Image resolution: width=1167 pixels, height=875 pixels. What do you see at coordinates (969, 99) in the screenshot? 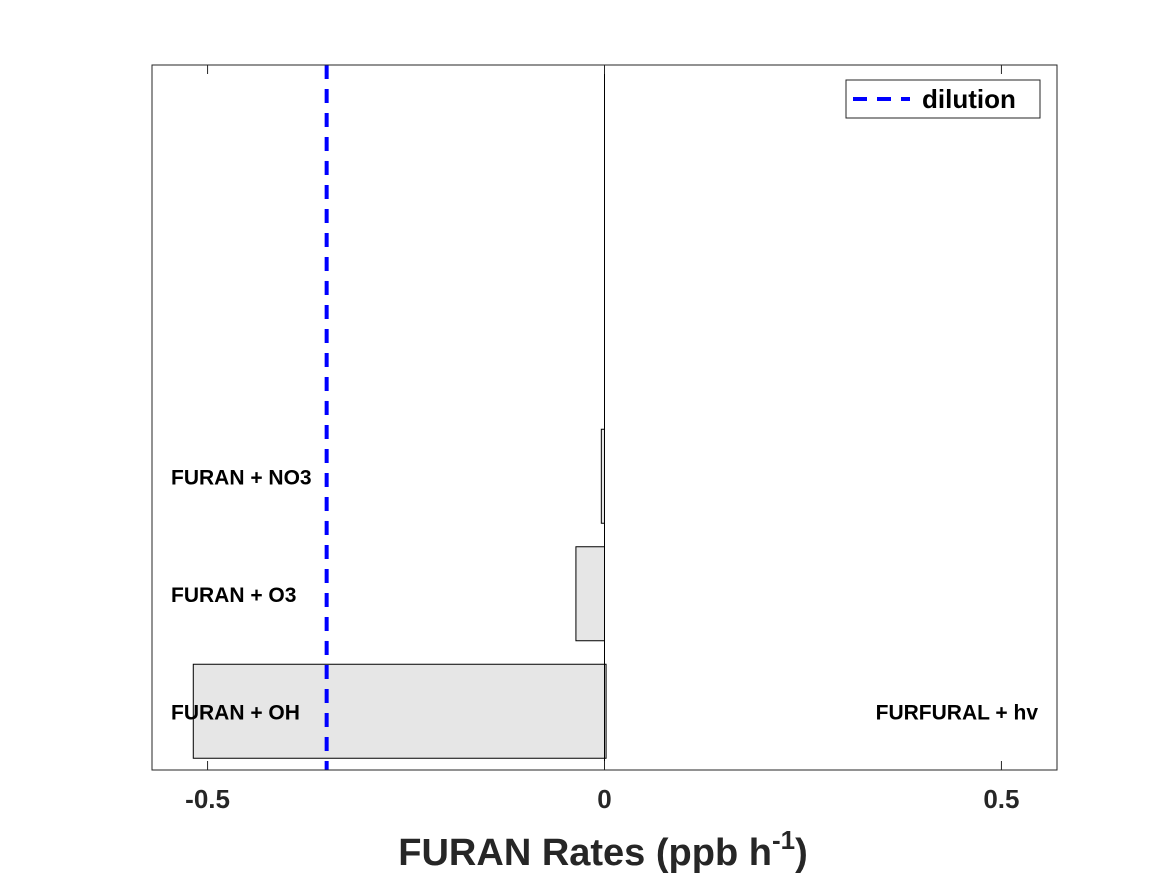
I see `legend-label-dilution: dilution` at bounding box center [969, 99].